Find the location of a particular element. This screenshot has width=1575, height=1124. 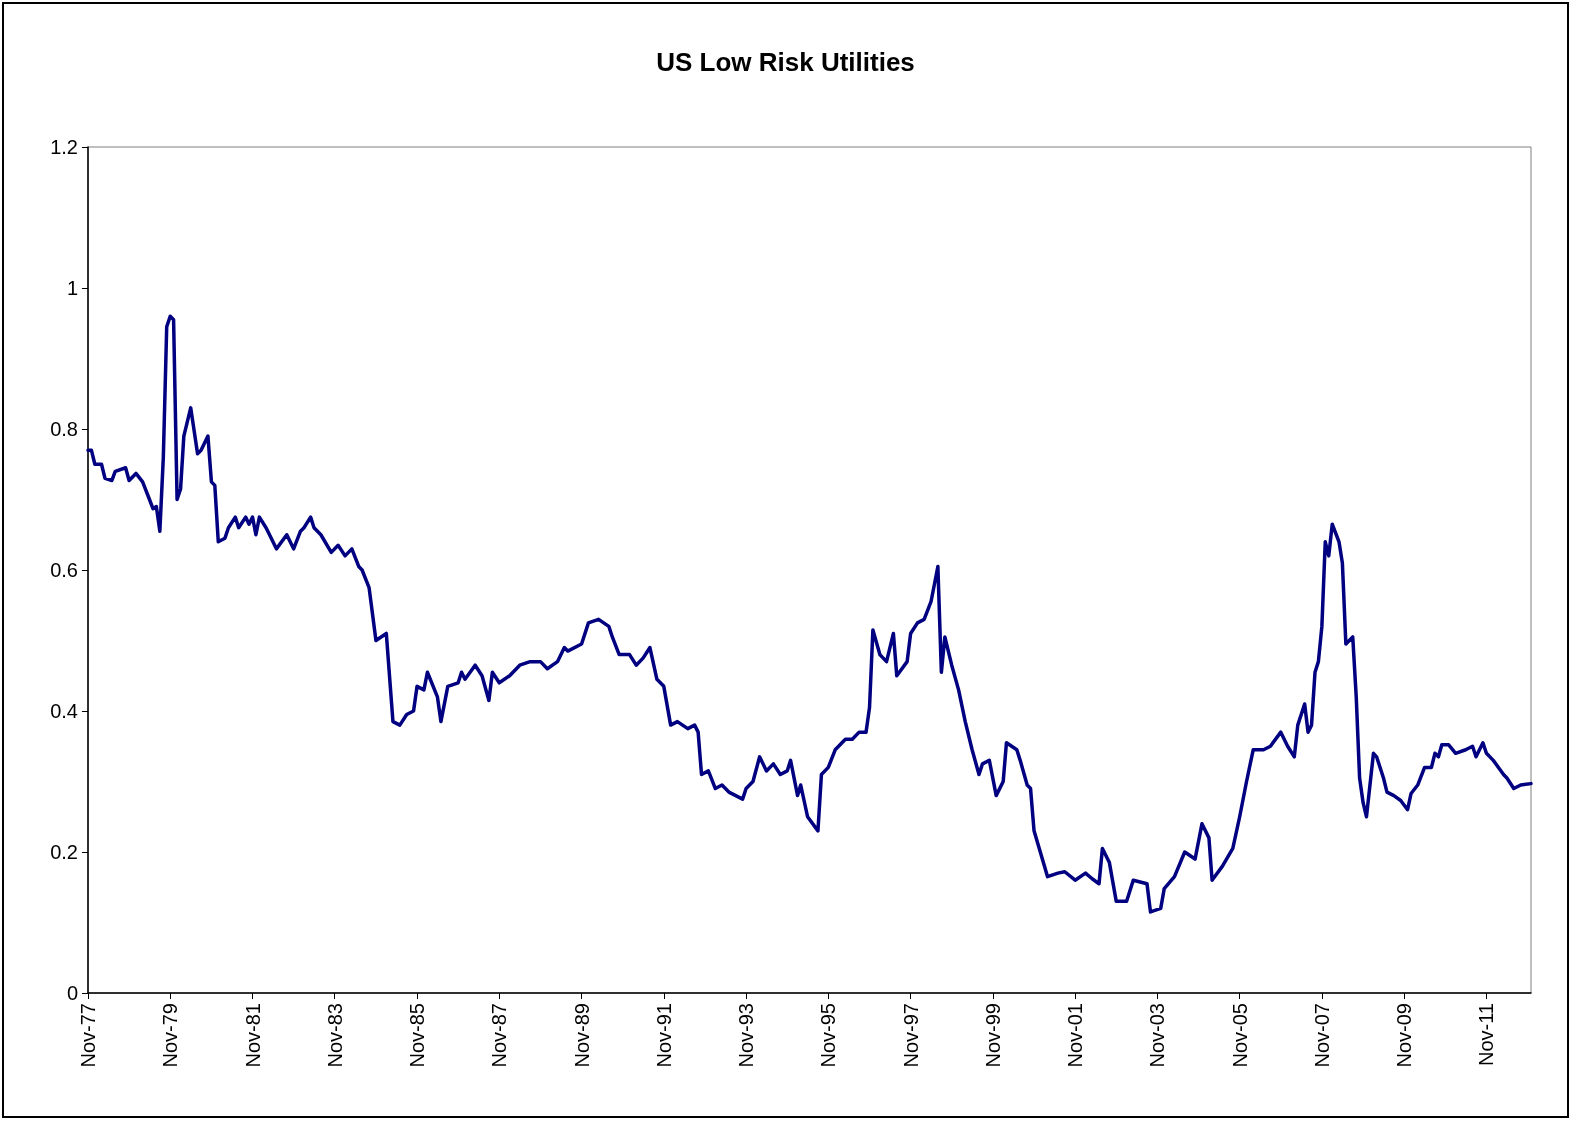

x-tick-label: Nov-91 is located at coordinates (663, 1035).